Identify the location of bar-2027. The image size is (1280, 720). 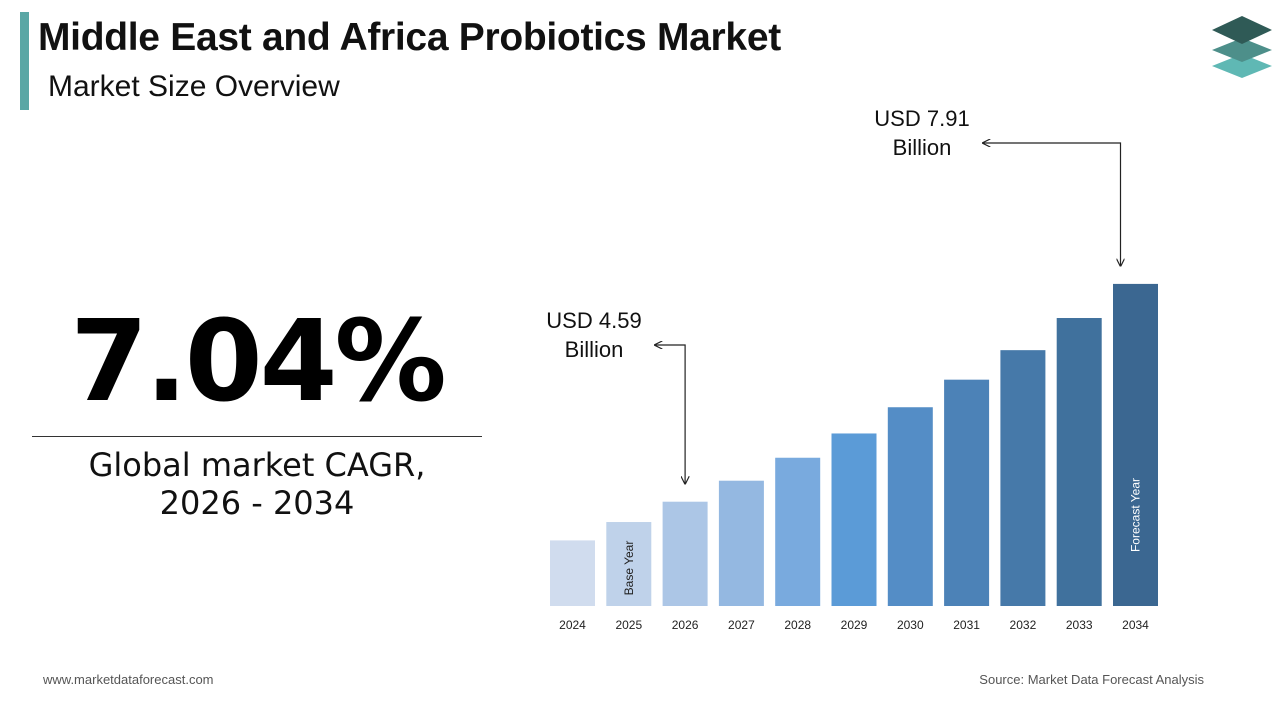
(741, 543).